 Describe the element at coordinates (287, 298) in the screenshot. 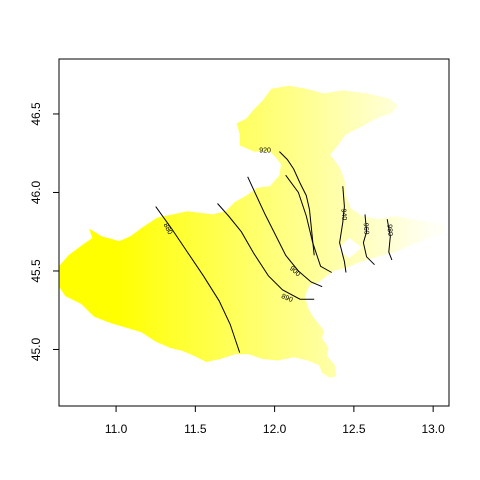

I see `contour-label-890: 890` at that location.